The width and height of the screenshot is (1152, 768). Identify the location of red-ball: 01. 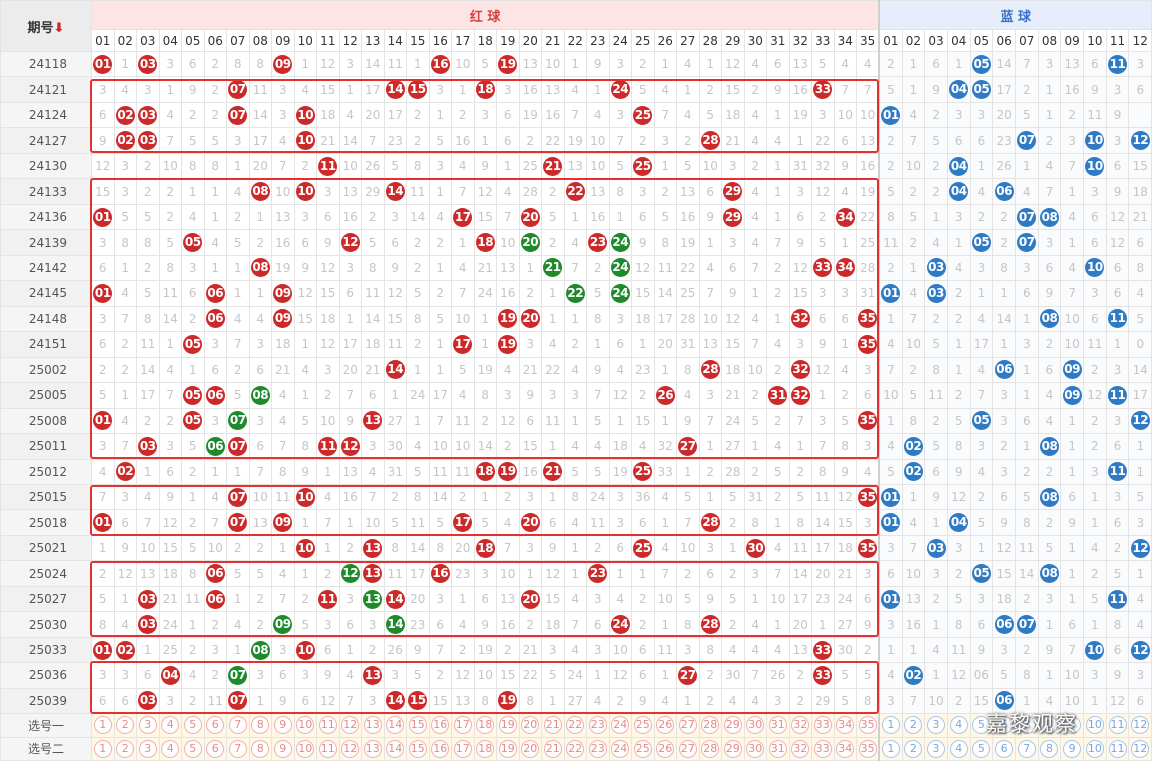
(103, 421).